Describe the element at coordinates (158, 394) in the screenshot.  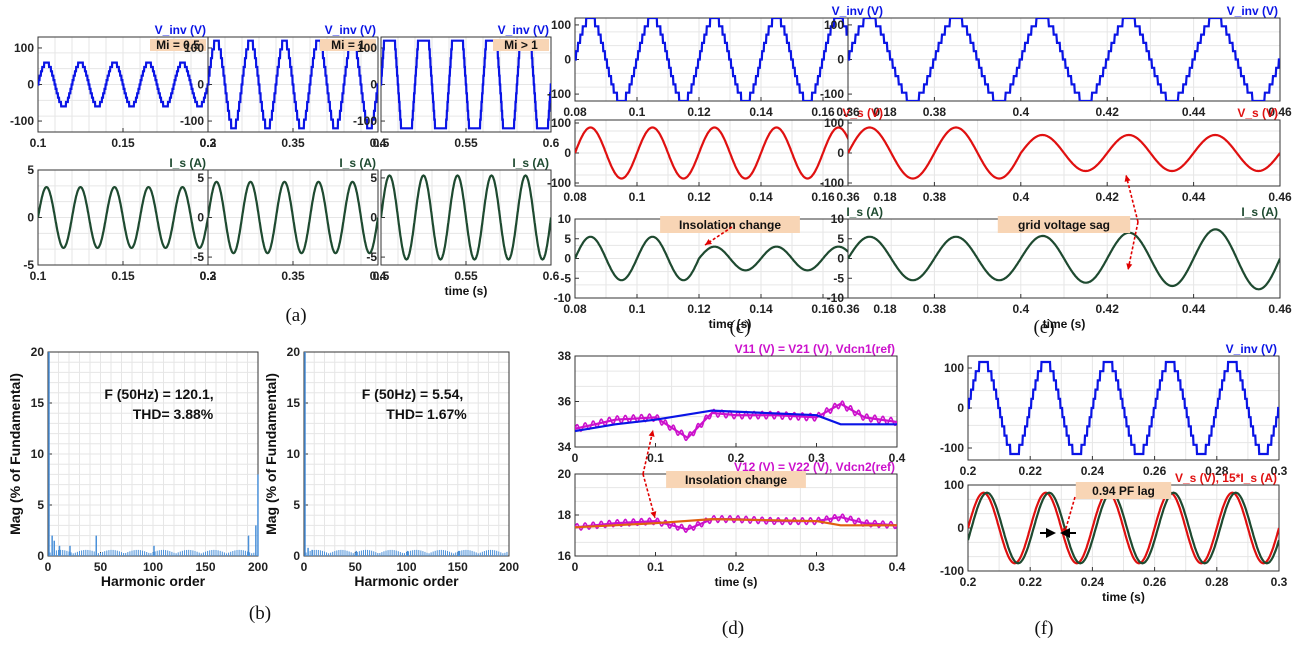
I see `fft-annotation: F (50Hz) = 120.1,` at that location.